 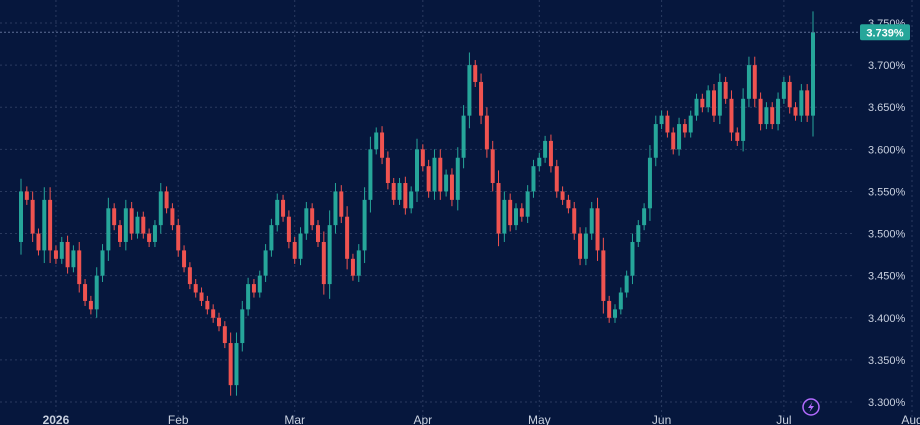 I want to click on x-tick-label: May, so click(x=539, y=419).